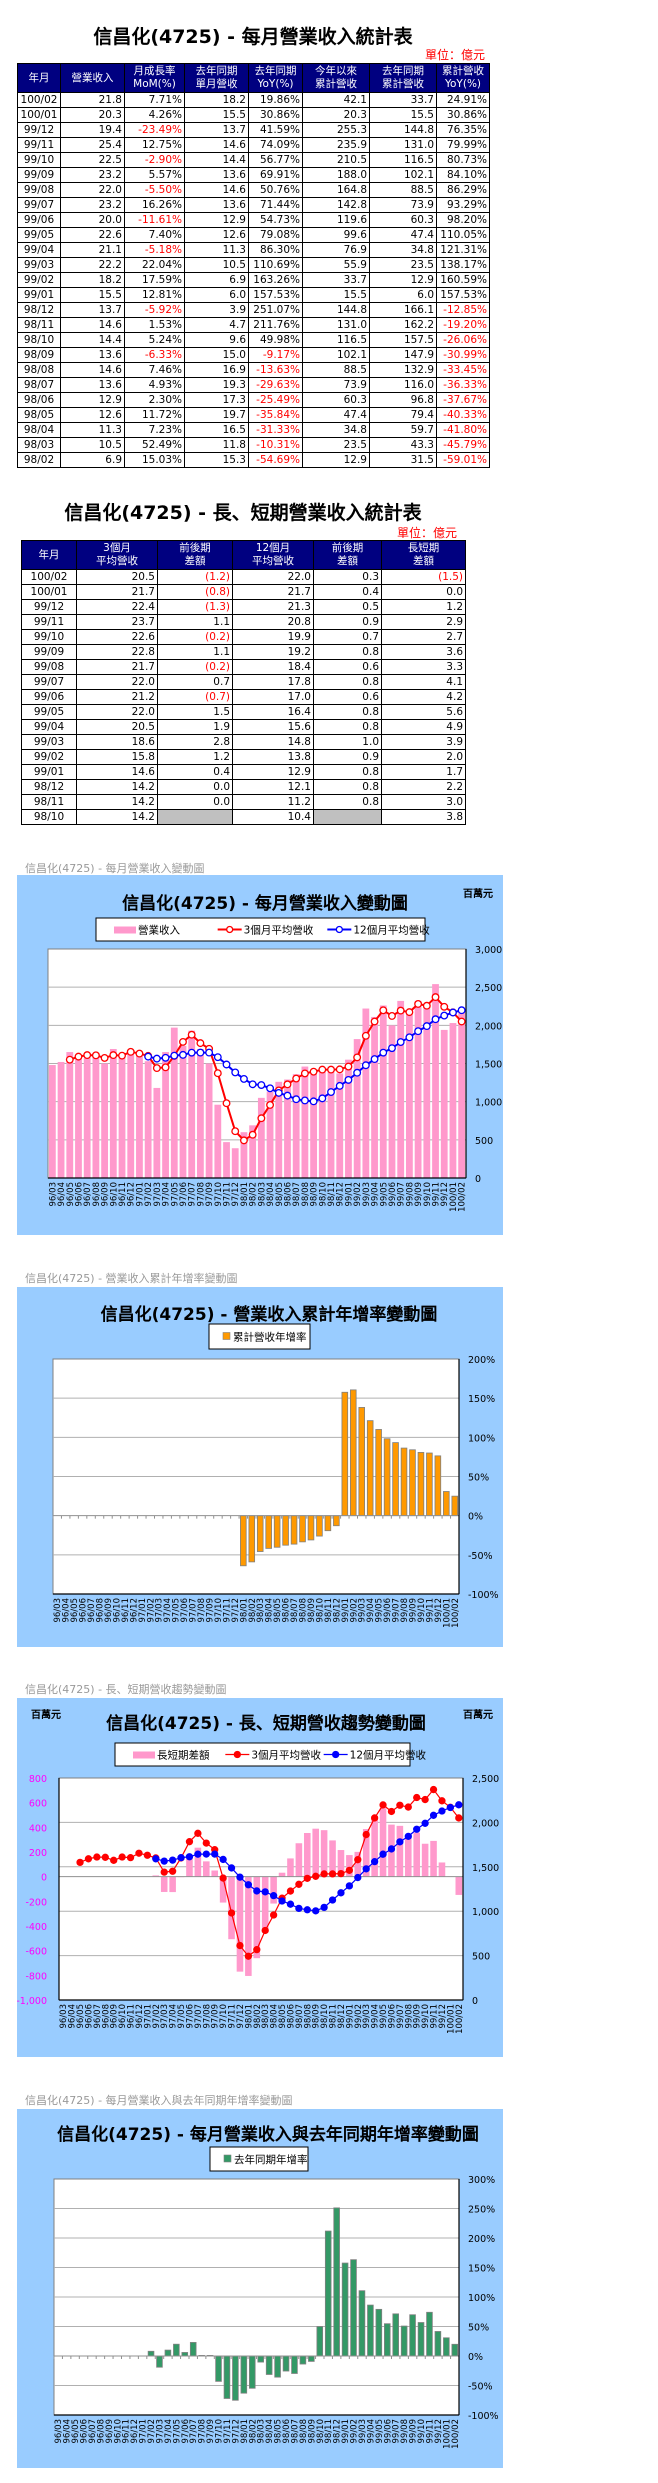 The height and width of the screenshot is (2483, 658). What do you see at coordinates (160, 1610) in the screenshot?
I see `x-tick-label: 97/03` at bounding box center [160, 1610].